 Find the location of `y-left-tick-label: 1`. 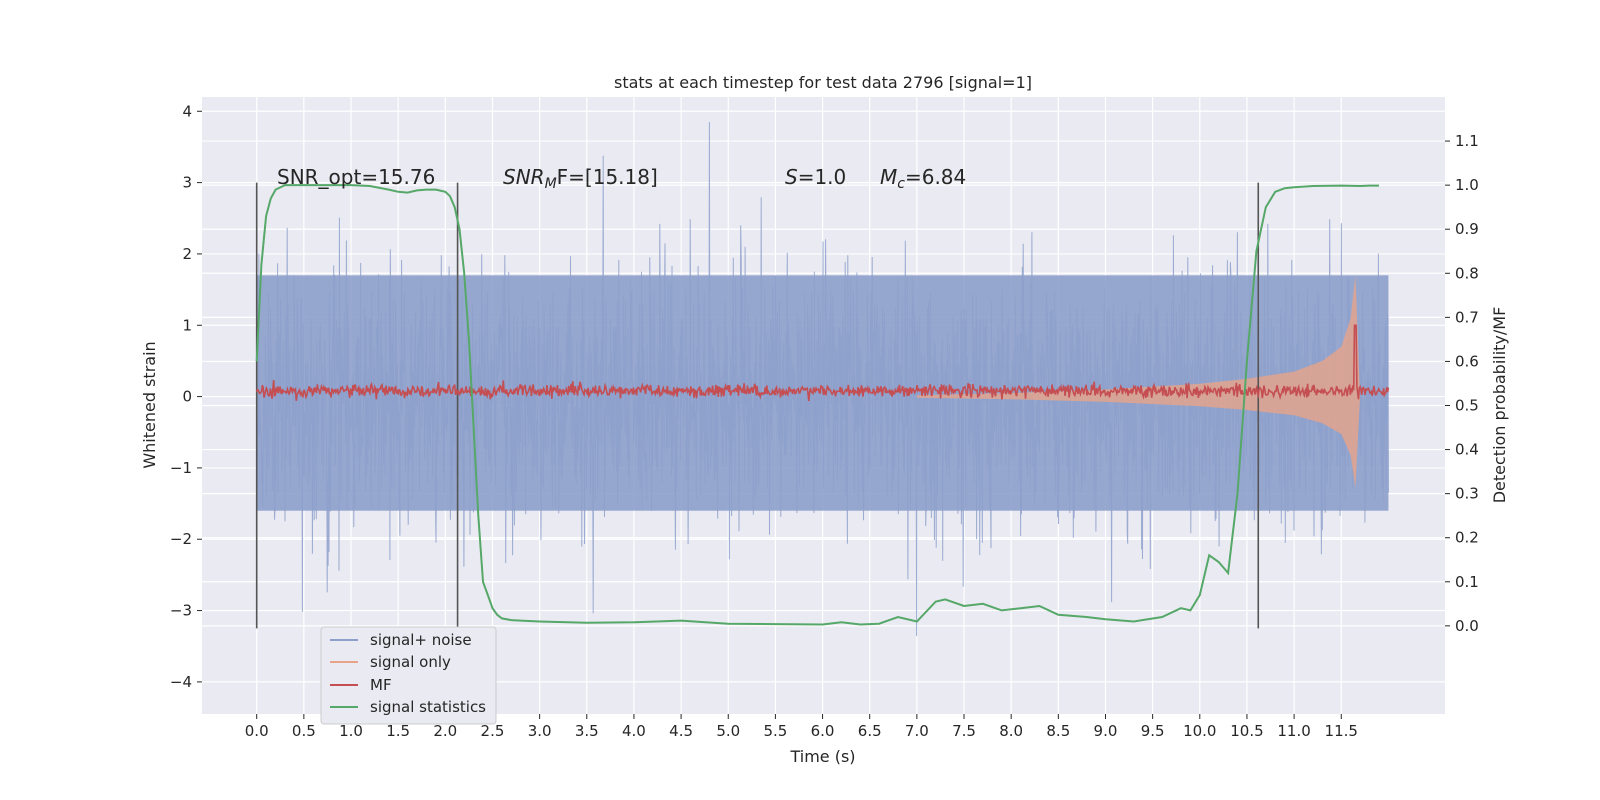

y-left-tick-label: 1 is located at coordinates (187, 325).